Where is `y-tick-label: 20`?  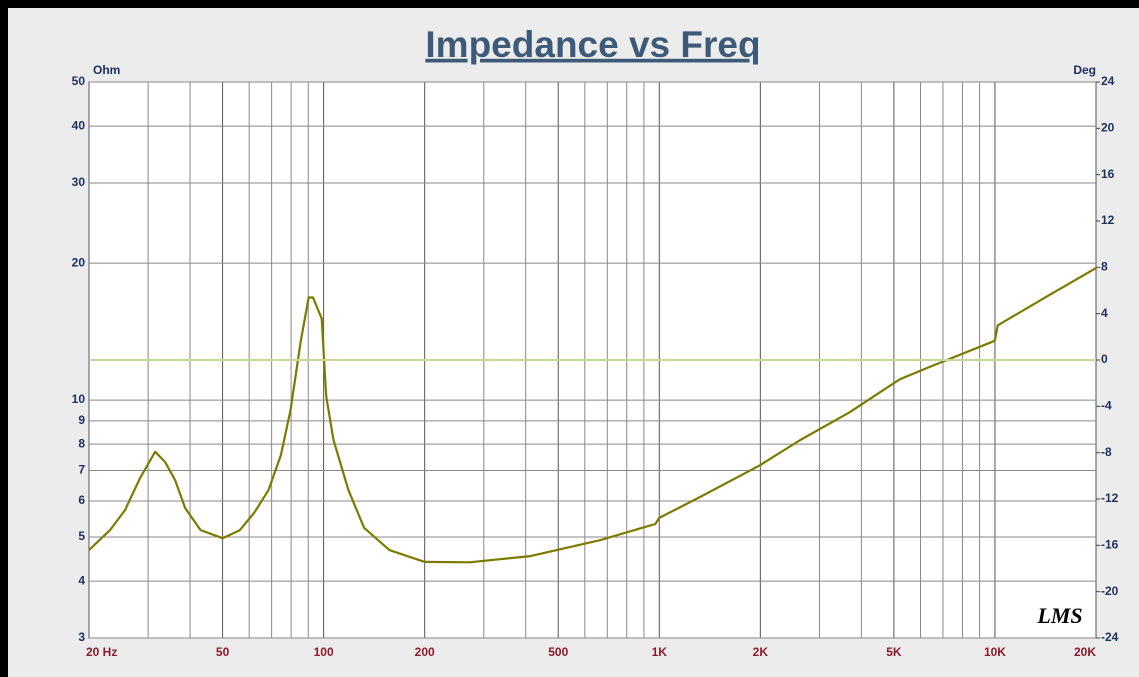
y-tick-label: 20 is located at coordinates (79, 262).